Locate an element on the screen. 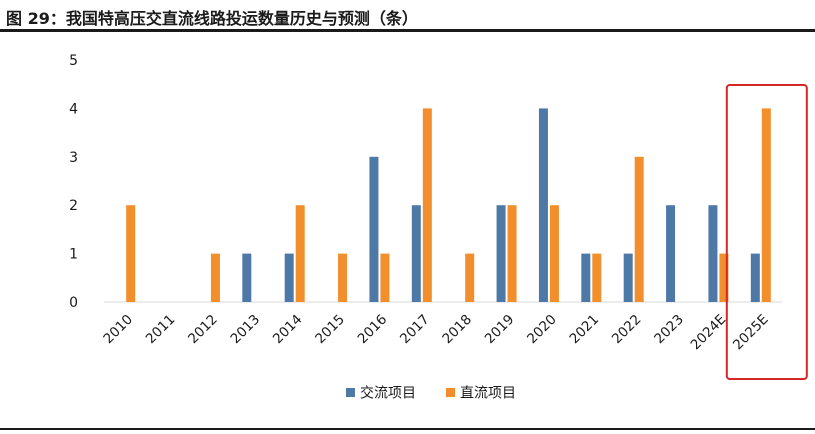  figure-title: 图 29：我国特高压交直流线路投运数量历史与预测（条） is located at coordinates (212, 18).